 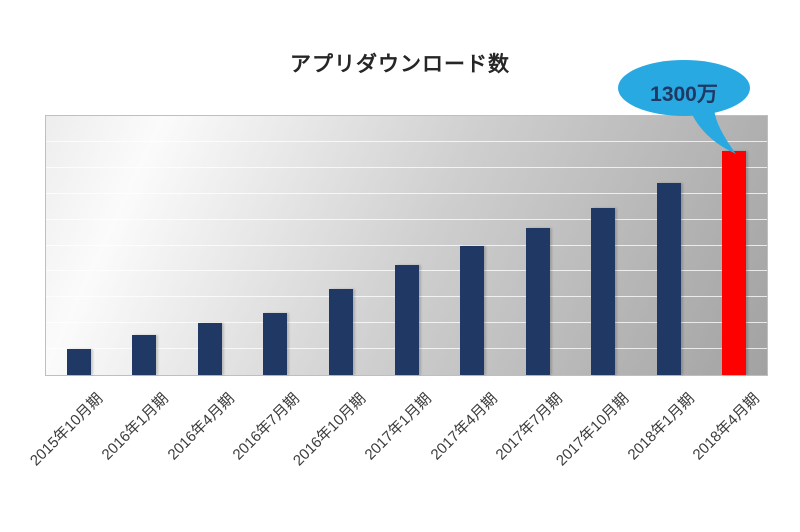 What do you see at coordinates (201, 427) in the screenshot?
I see `x-axis-label: 2016年4月期` at bounding box center [201, 427].